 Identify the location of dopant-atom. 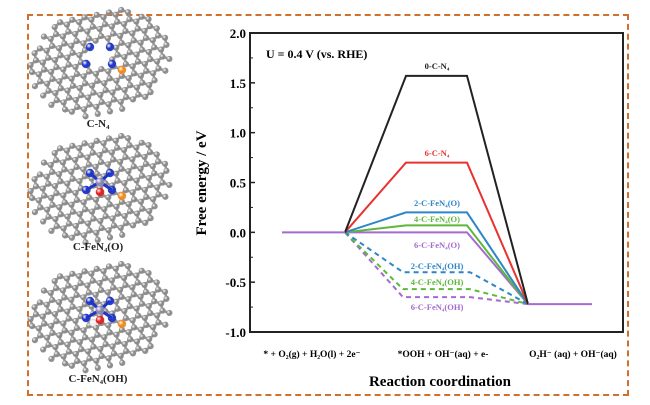
(122, 324).